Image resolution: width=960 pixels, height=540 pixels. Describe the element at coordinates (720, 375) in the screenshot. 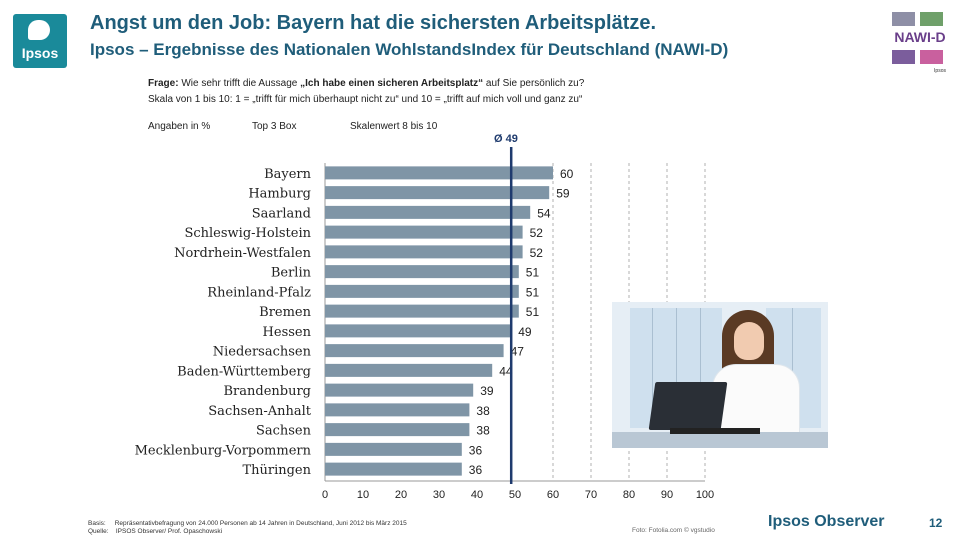

I see `woman-laptop-photo` at that location.